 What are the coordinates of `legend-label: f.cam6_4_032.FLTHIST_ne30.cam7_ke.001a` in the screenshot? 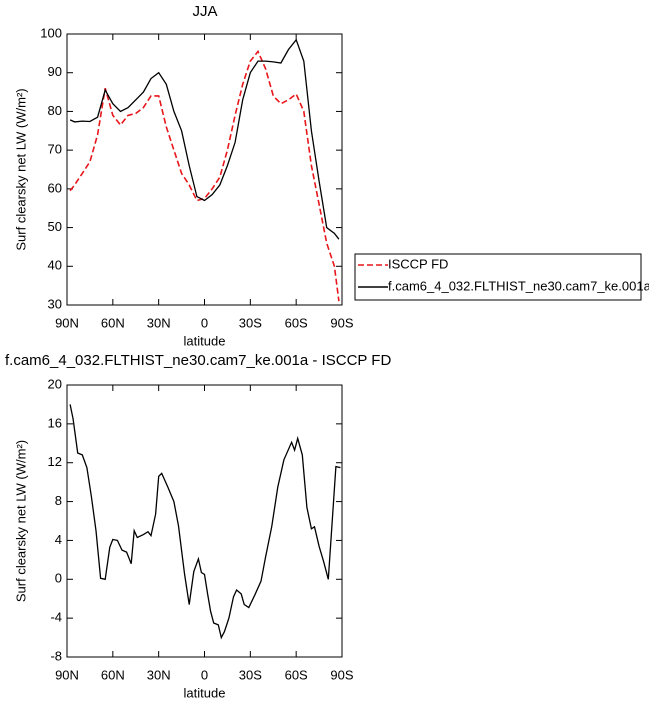 It's located at (518, 285).